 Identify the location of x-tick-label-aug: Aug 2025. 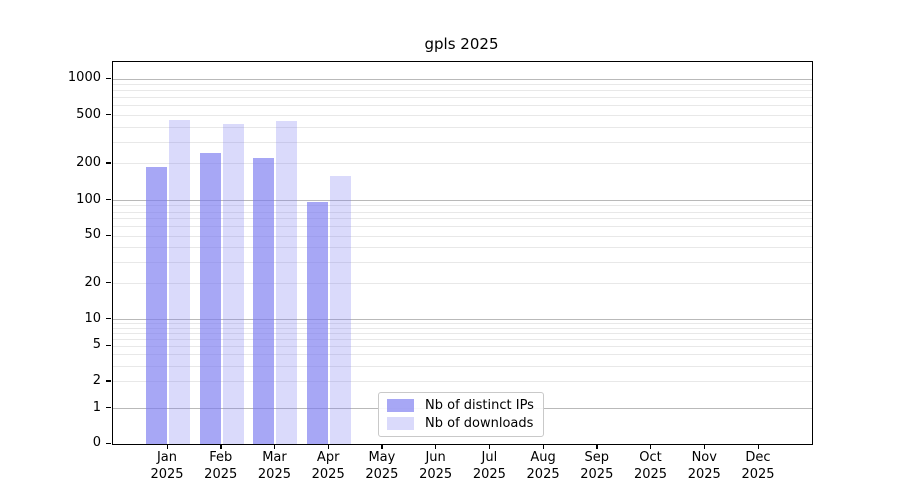
(543, 466).